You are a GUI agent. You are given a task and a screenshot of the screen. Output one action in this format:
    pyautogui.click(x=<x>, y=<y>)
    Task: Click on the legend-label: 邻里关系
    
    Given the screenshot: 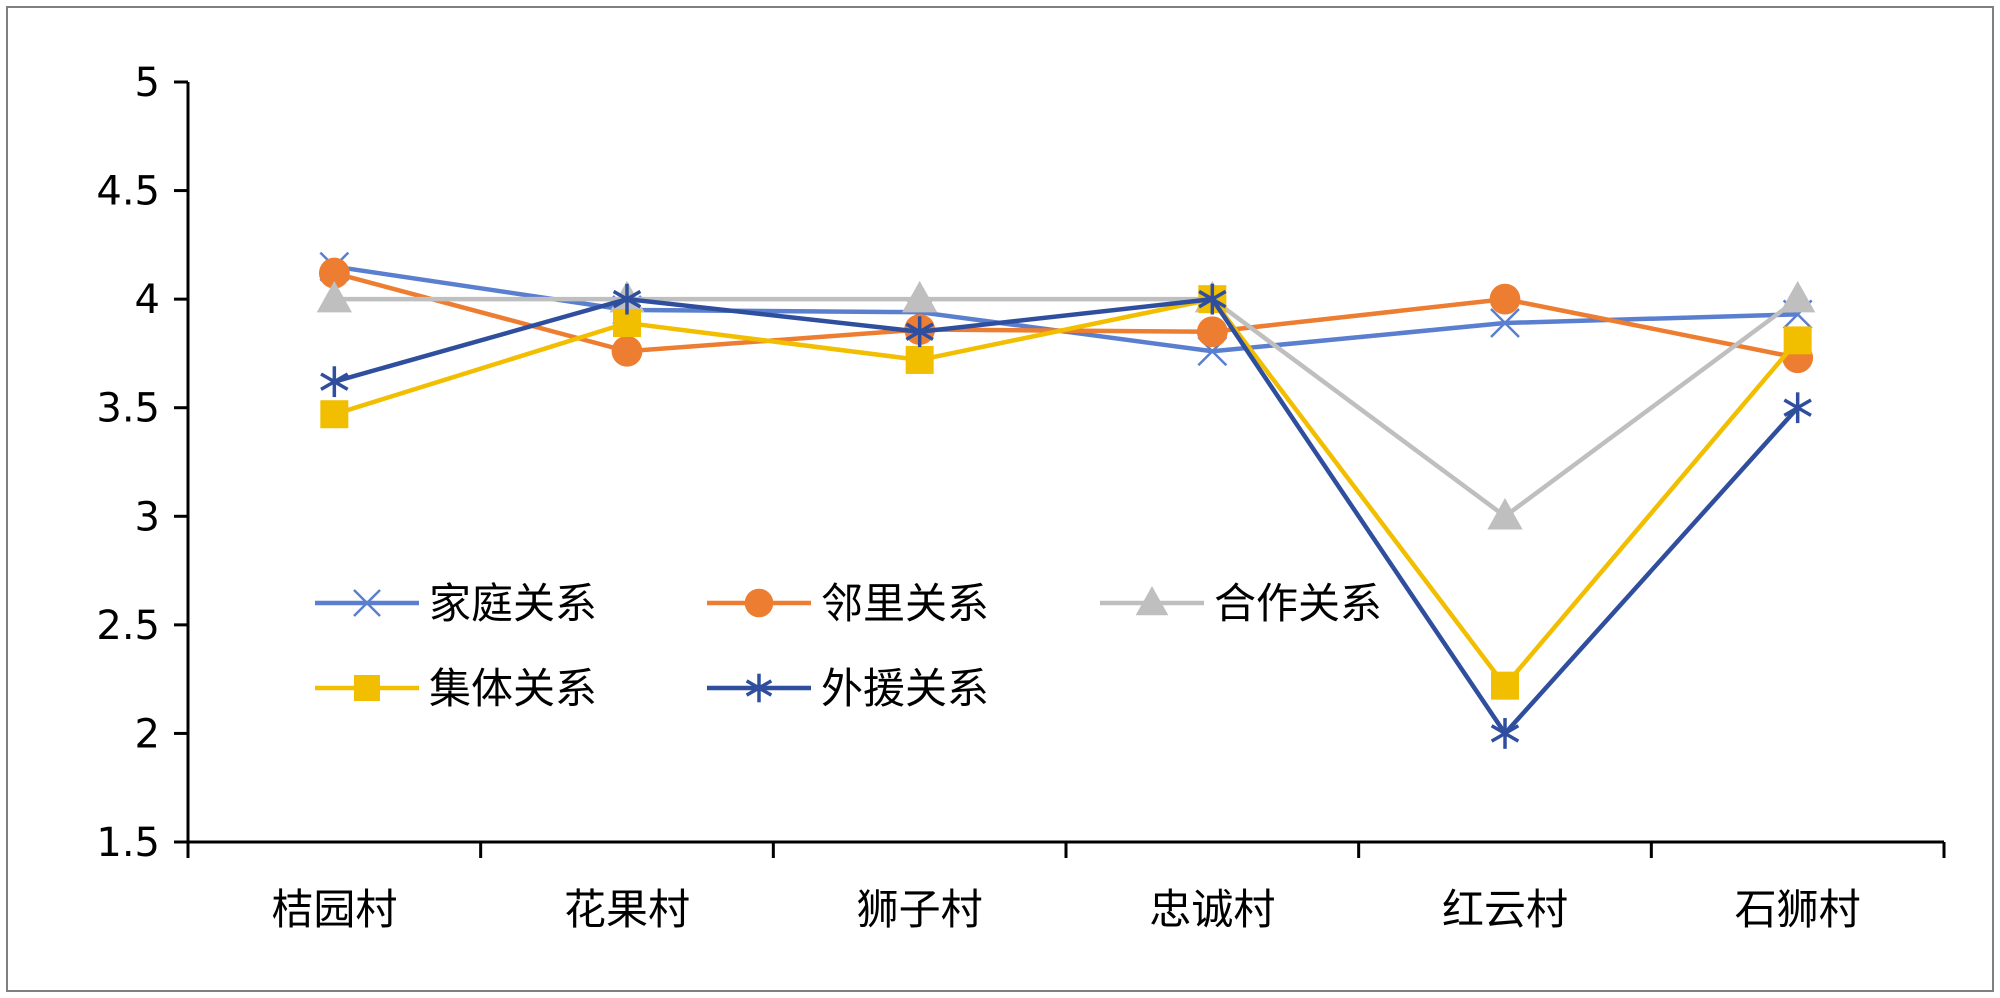 What is the action you would take?
    pyautogui.click(x=905, y=603)
    